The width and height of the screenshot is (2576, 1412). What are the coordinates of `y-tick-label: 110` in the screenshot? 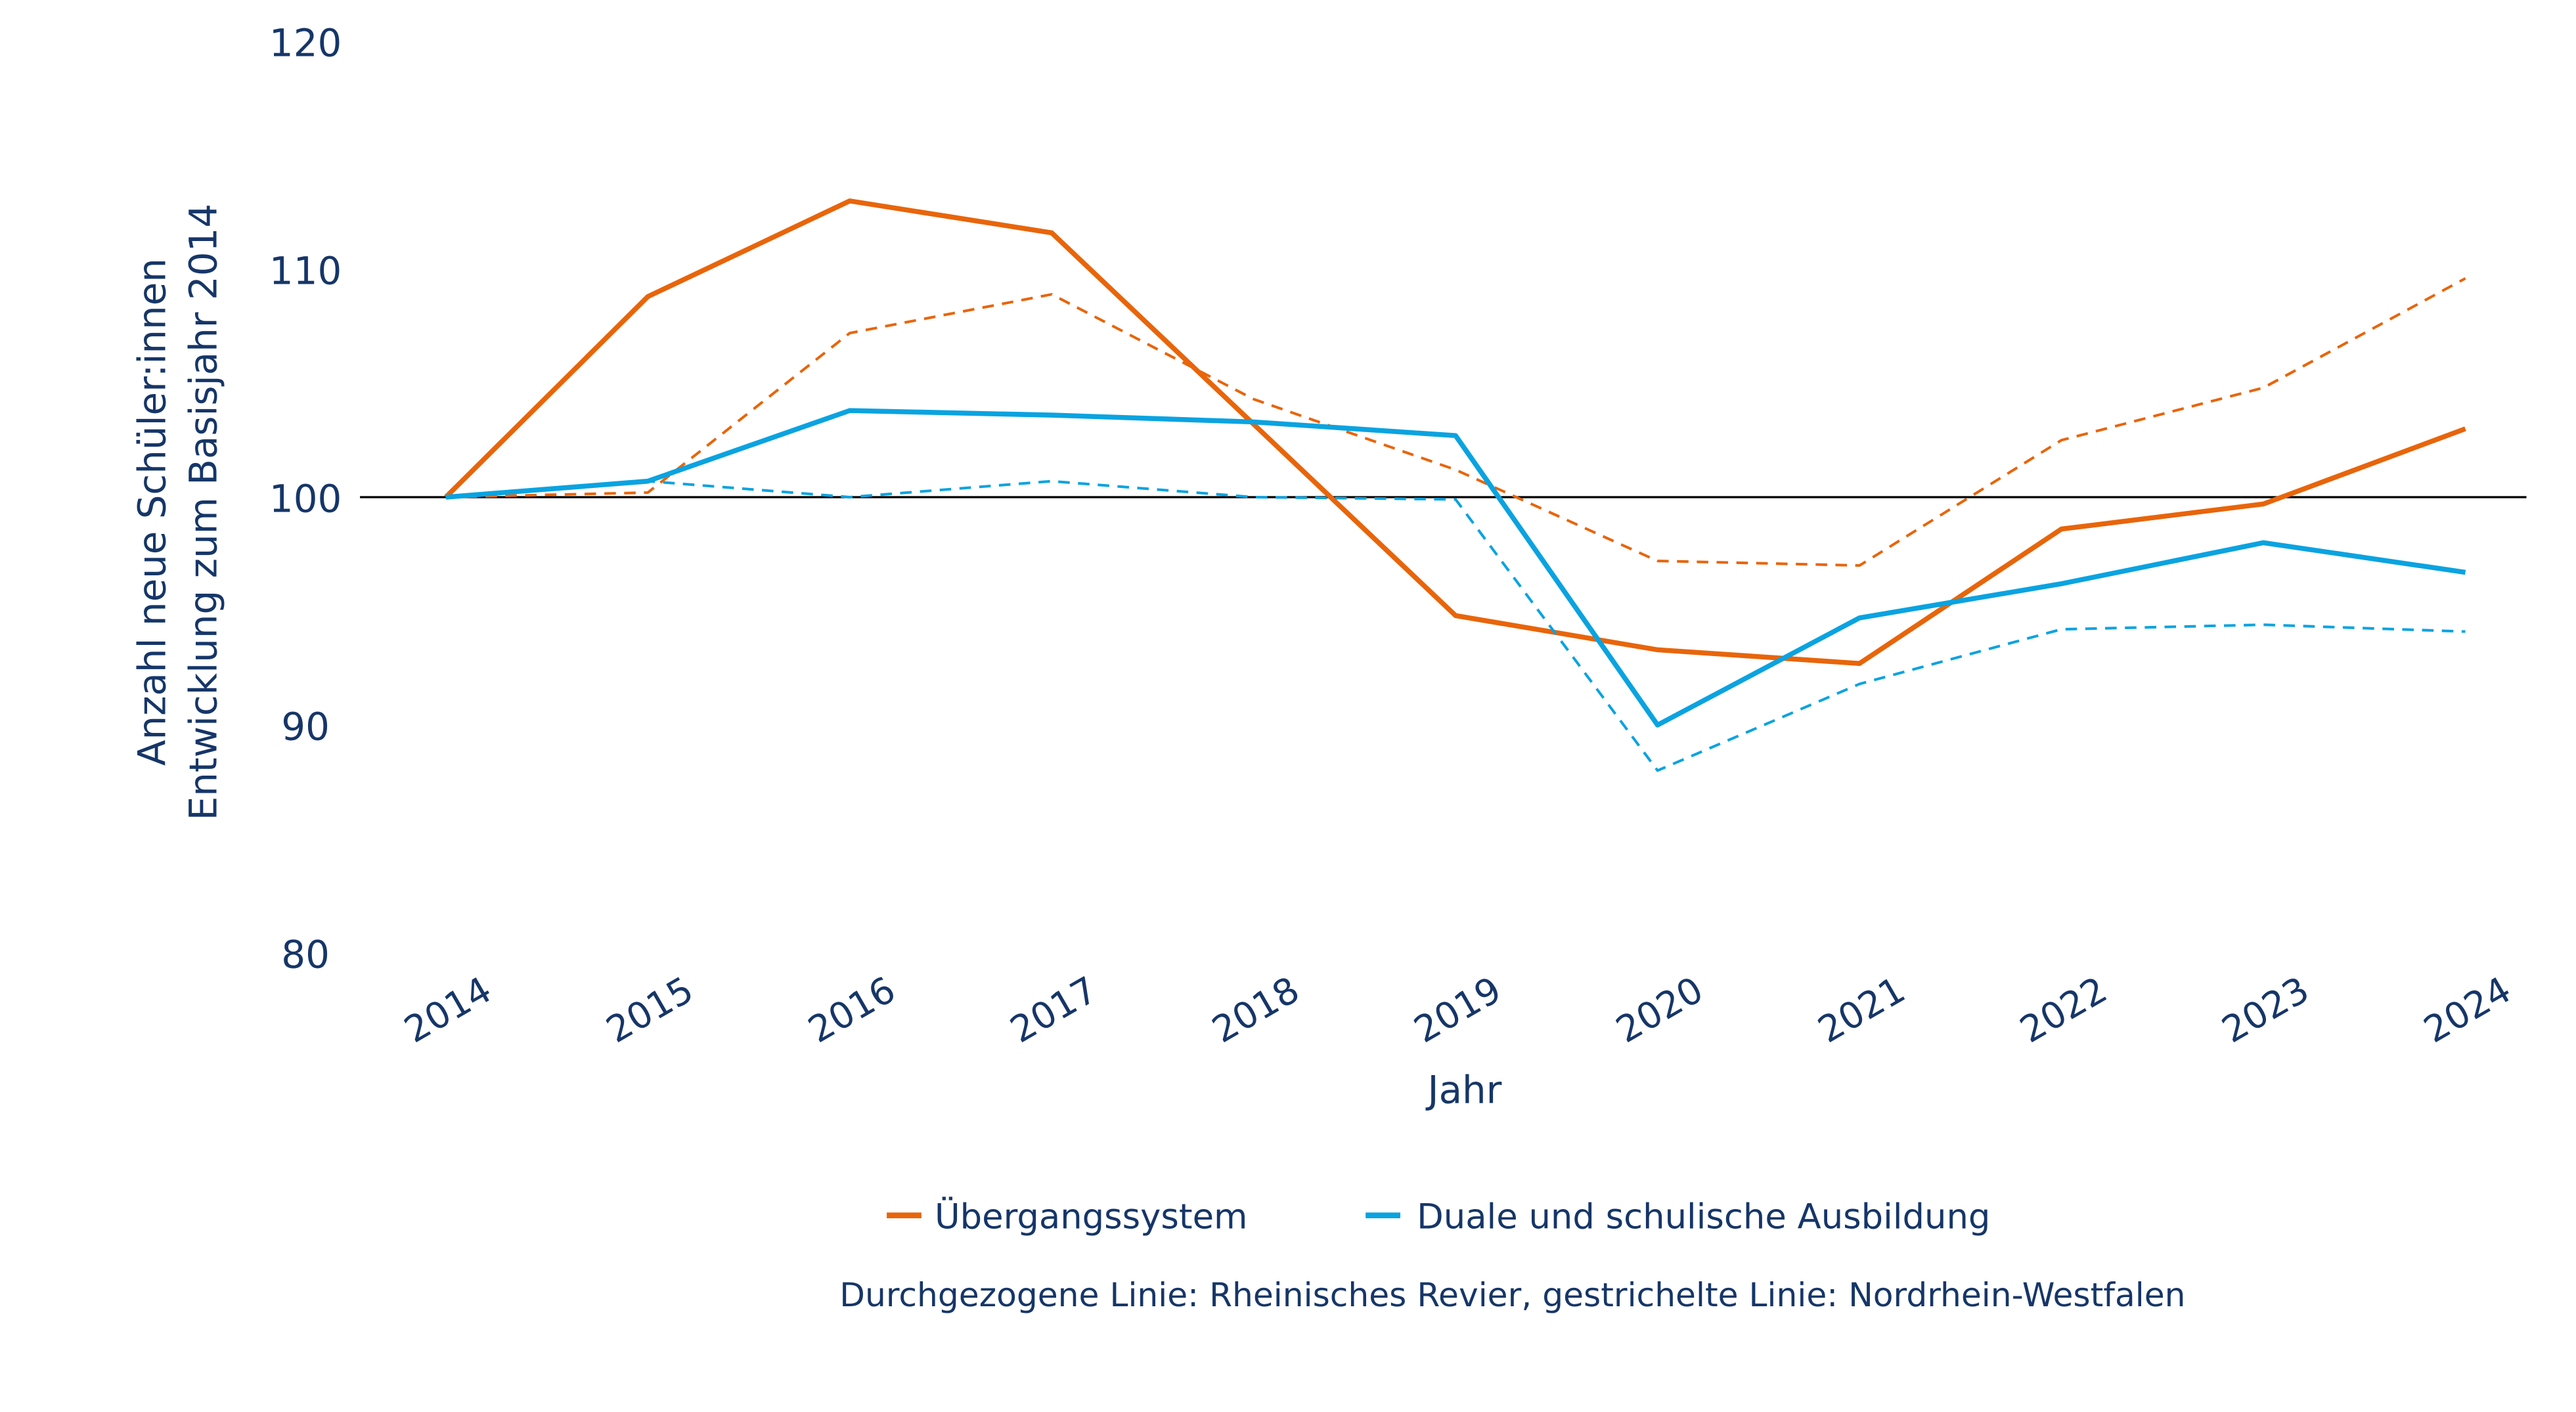 It's located at (305, 271).